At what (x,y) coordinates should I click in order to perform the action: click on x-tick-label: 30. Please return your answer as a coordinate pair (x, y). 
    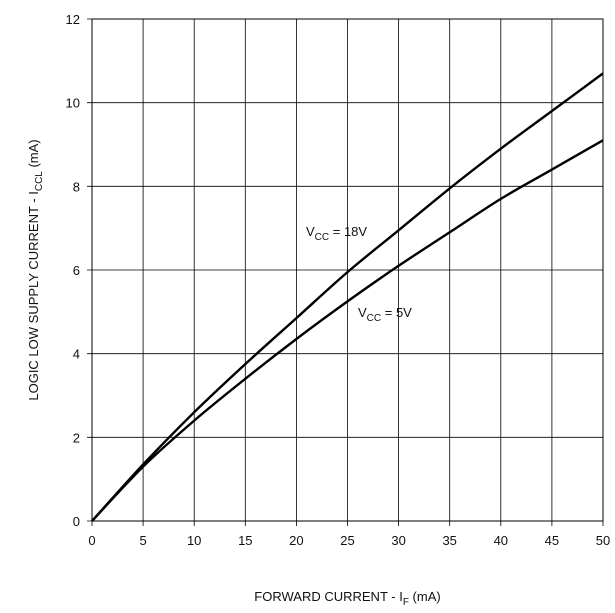
    Looking at the image, I should click on (398, 540).